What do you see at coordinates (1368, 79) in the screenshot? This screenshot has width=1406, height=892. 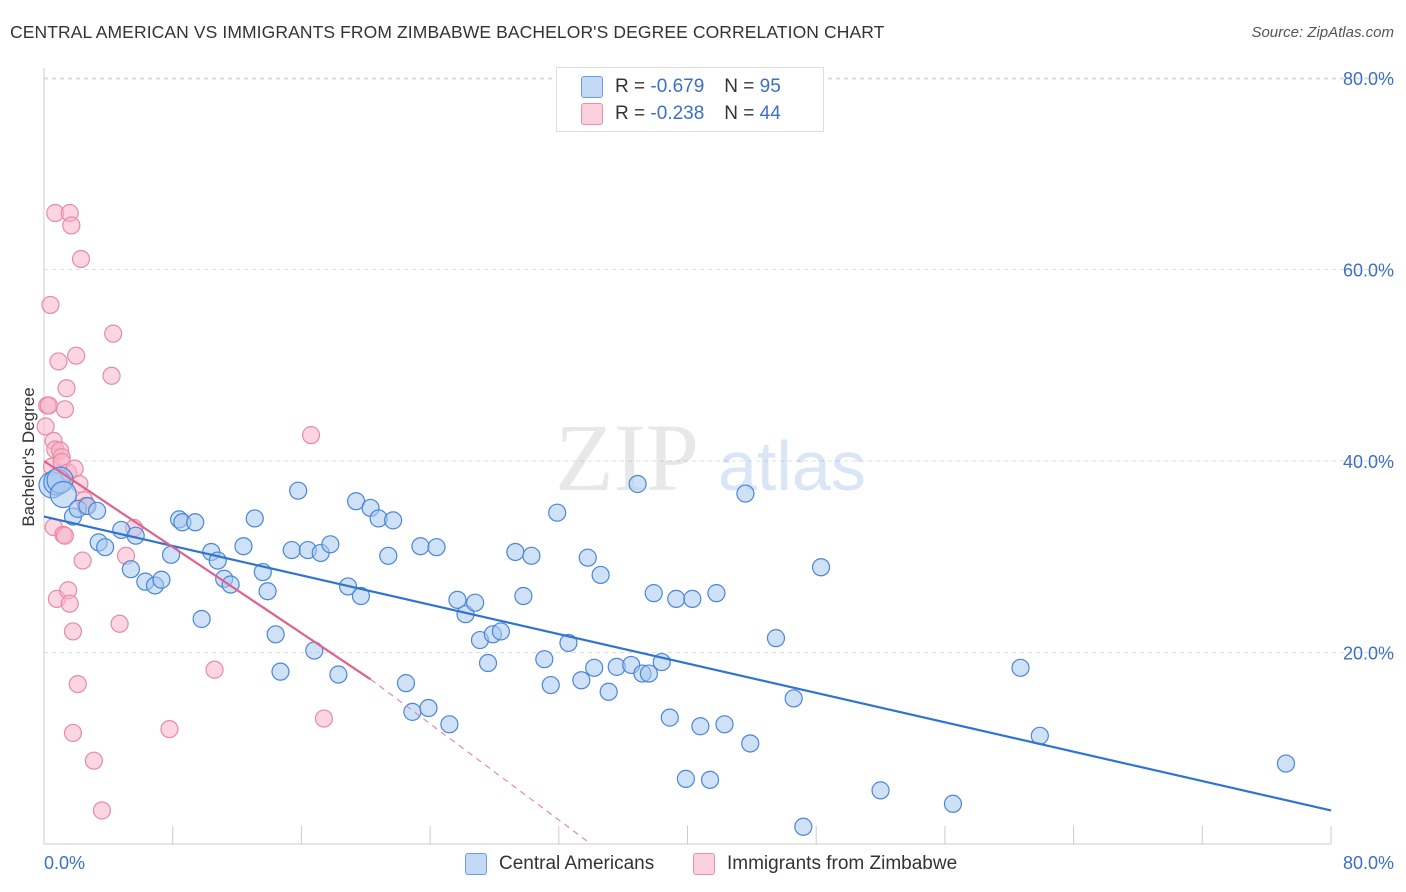 I see `y-tick-label: 80.0%` at bounding box center [1368, 79].